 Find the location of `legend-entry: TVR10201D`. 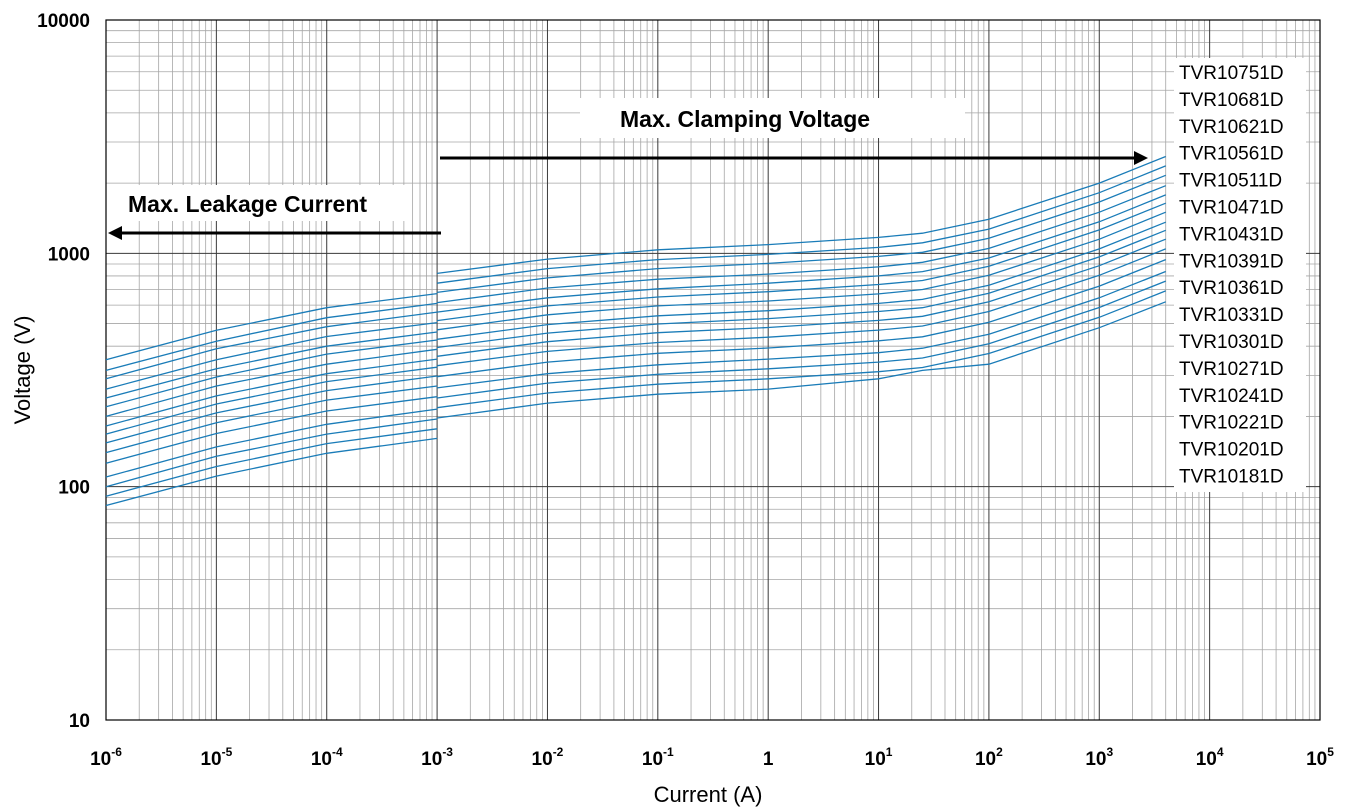

legend-entry: TVR10201D is located at coordinates (1231, 450).